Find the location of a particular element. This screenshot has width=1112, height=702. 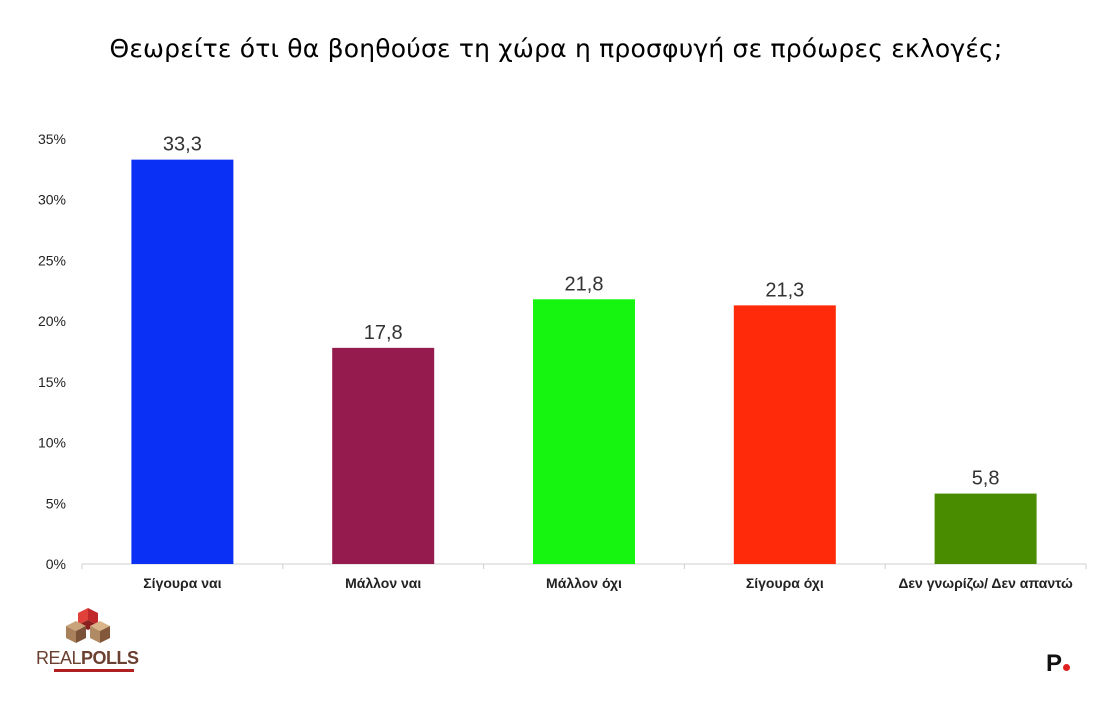

y-tick-label: 25% is located at coordinates (52, 260).